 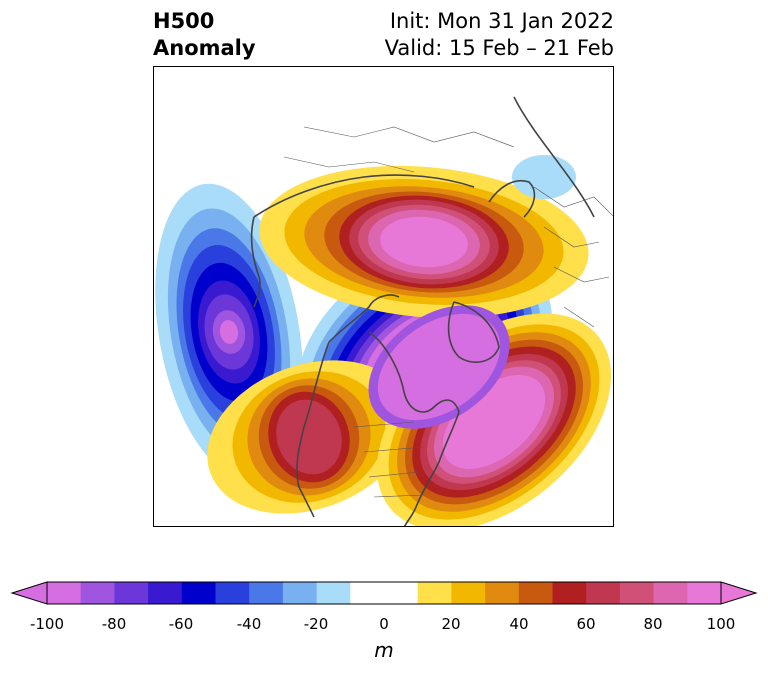 I want to click on title-line-1: H500, so click(x=184, y=21).